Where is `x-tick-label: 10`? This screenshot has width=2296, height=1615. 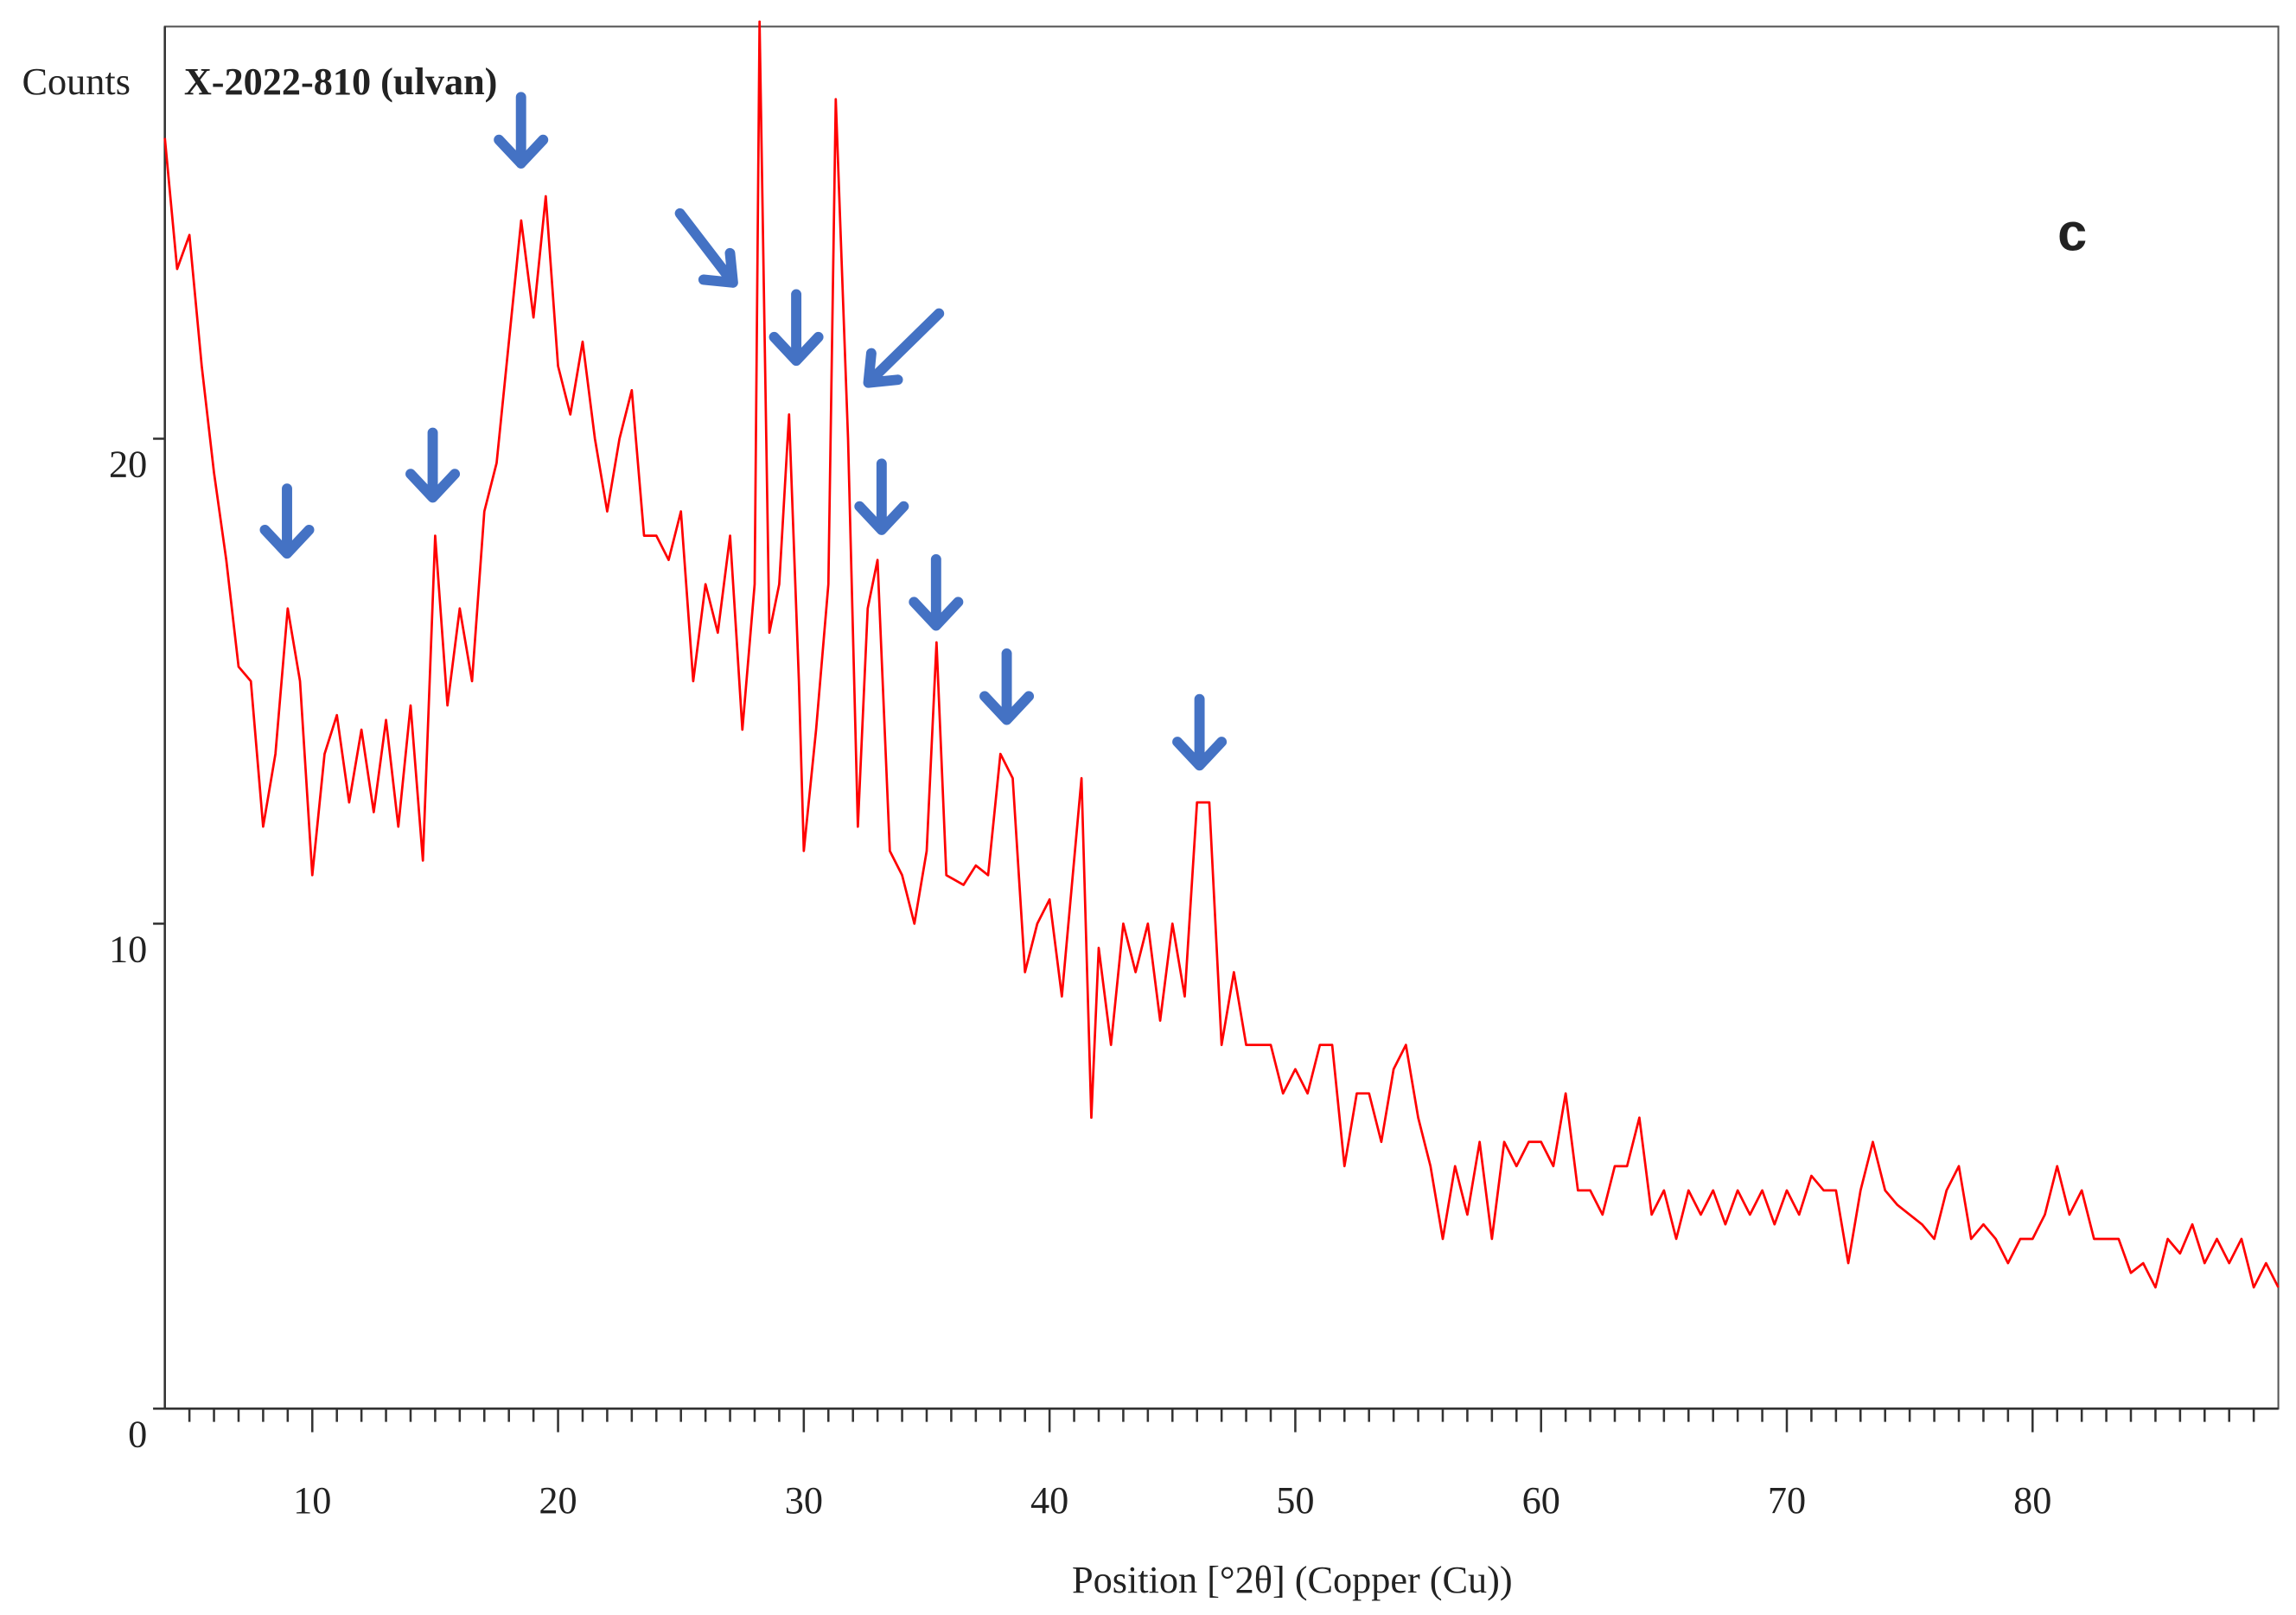 x-tick-label: 10 is located at coordinates (312, 1500).